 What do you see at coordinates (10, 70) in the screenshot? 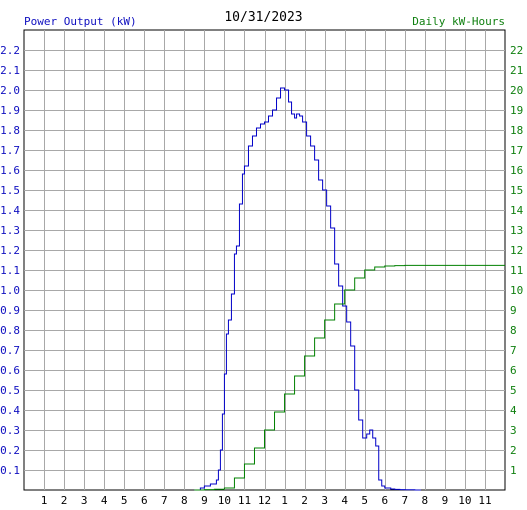
I see `y-left-tick-label: 2.1` at bounding box center [10, 70].